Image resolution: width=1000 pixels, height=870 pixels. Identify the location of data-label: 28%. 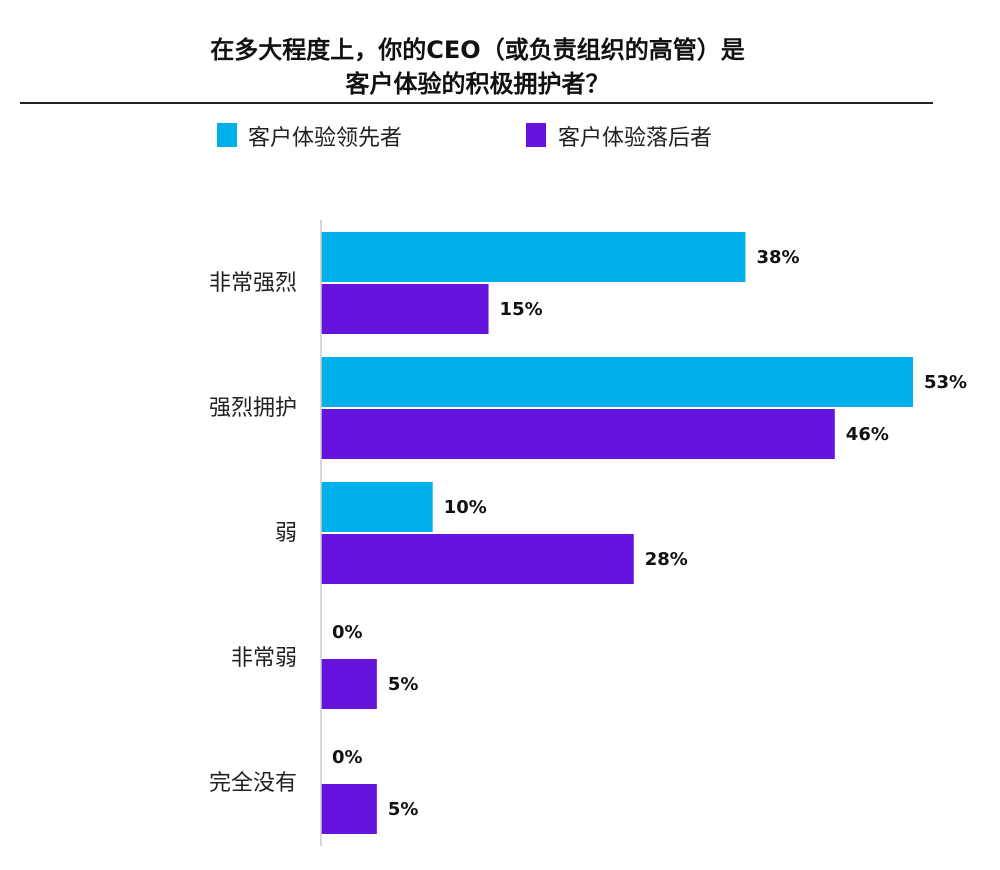
(666, 559).